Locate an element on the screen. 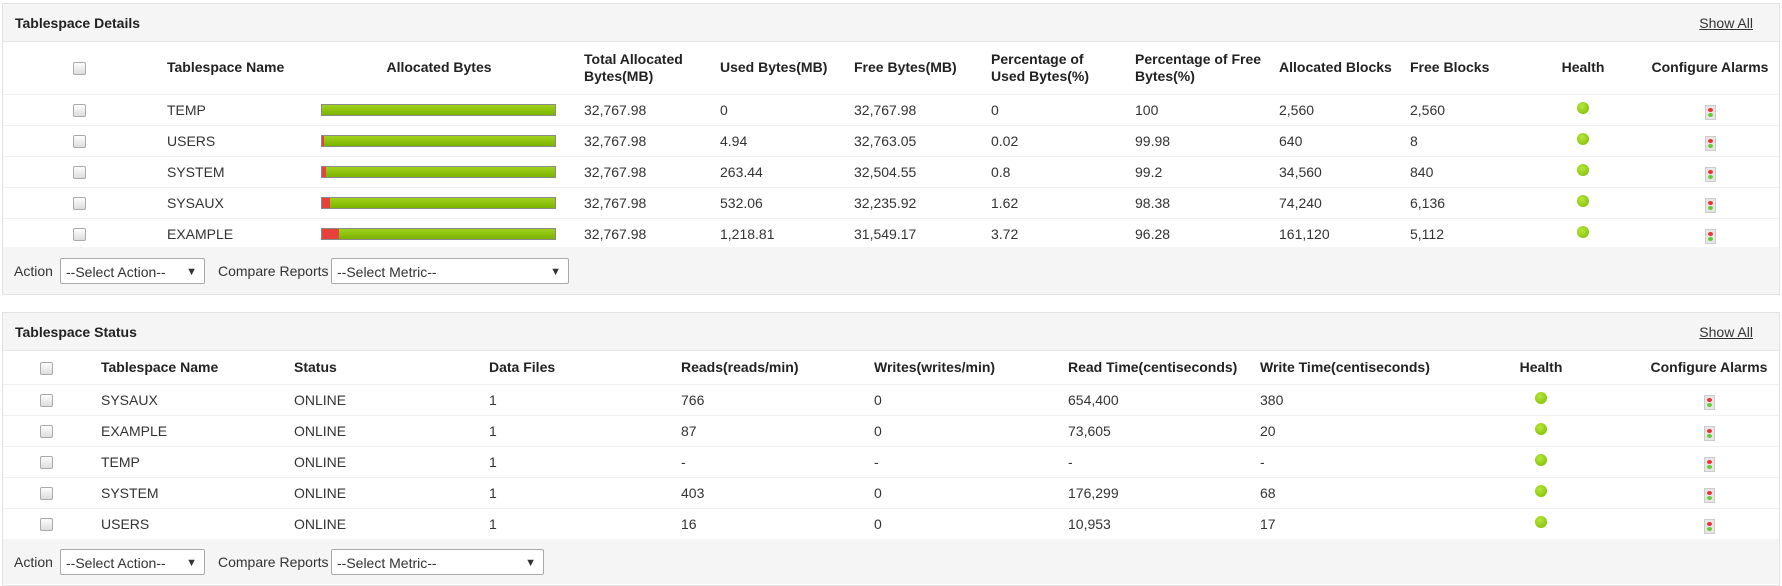 This screenshot has width=1782, height=586. cell-value: 99.2 is located at coordinates (1149, 171).